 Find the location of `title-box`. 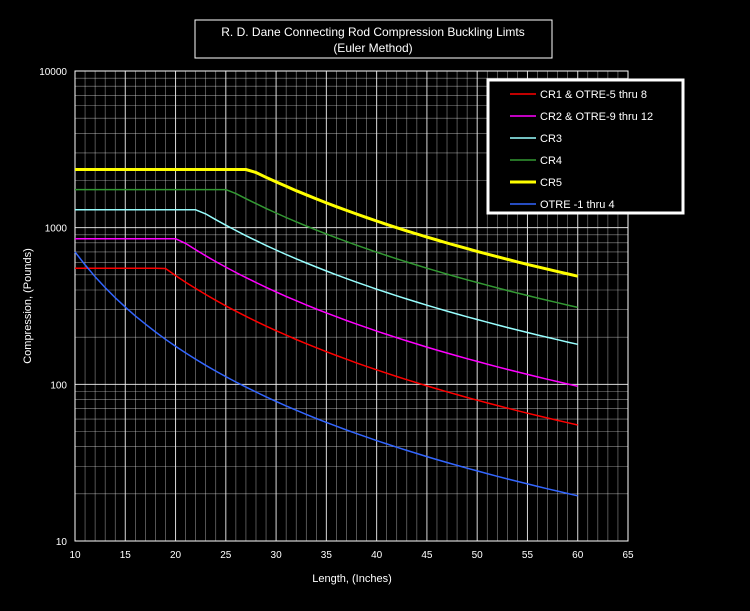

title-box is located at coordinates (373, 39).